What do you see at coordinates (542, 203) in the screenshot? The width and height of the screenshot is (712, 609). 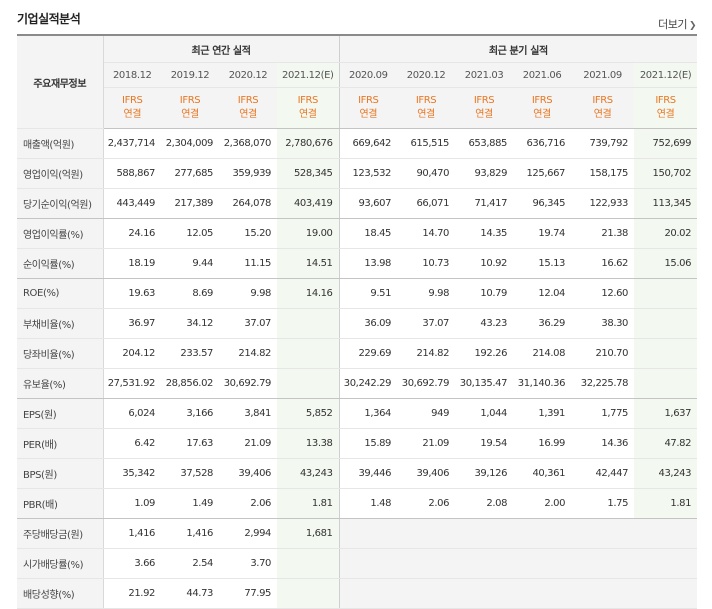 I see `table-cell: 96,345` at bounding box center [542, 203].